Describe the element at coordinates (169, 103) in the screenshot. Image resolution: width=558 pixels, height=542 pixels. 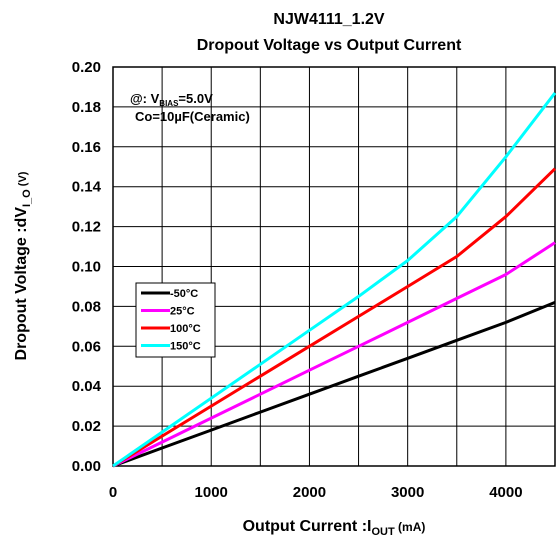
I see `condition-bias-sub: BIAS` at that location.